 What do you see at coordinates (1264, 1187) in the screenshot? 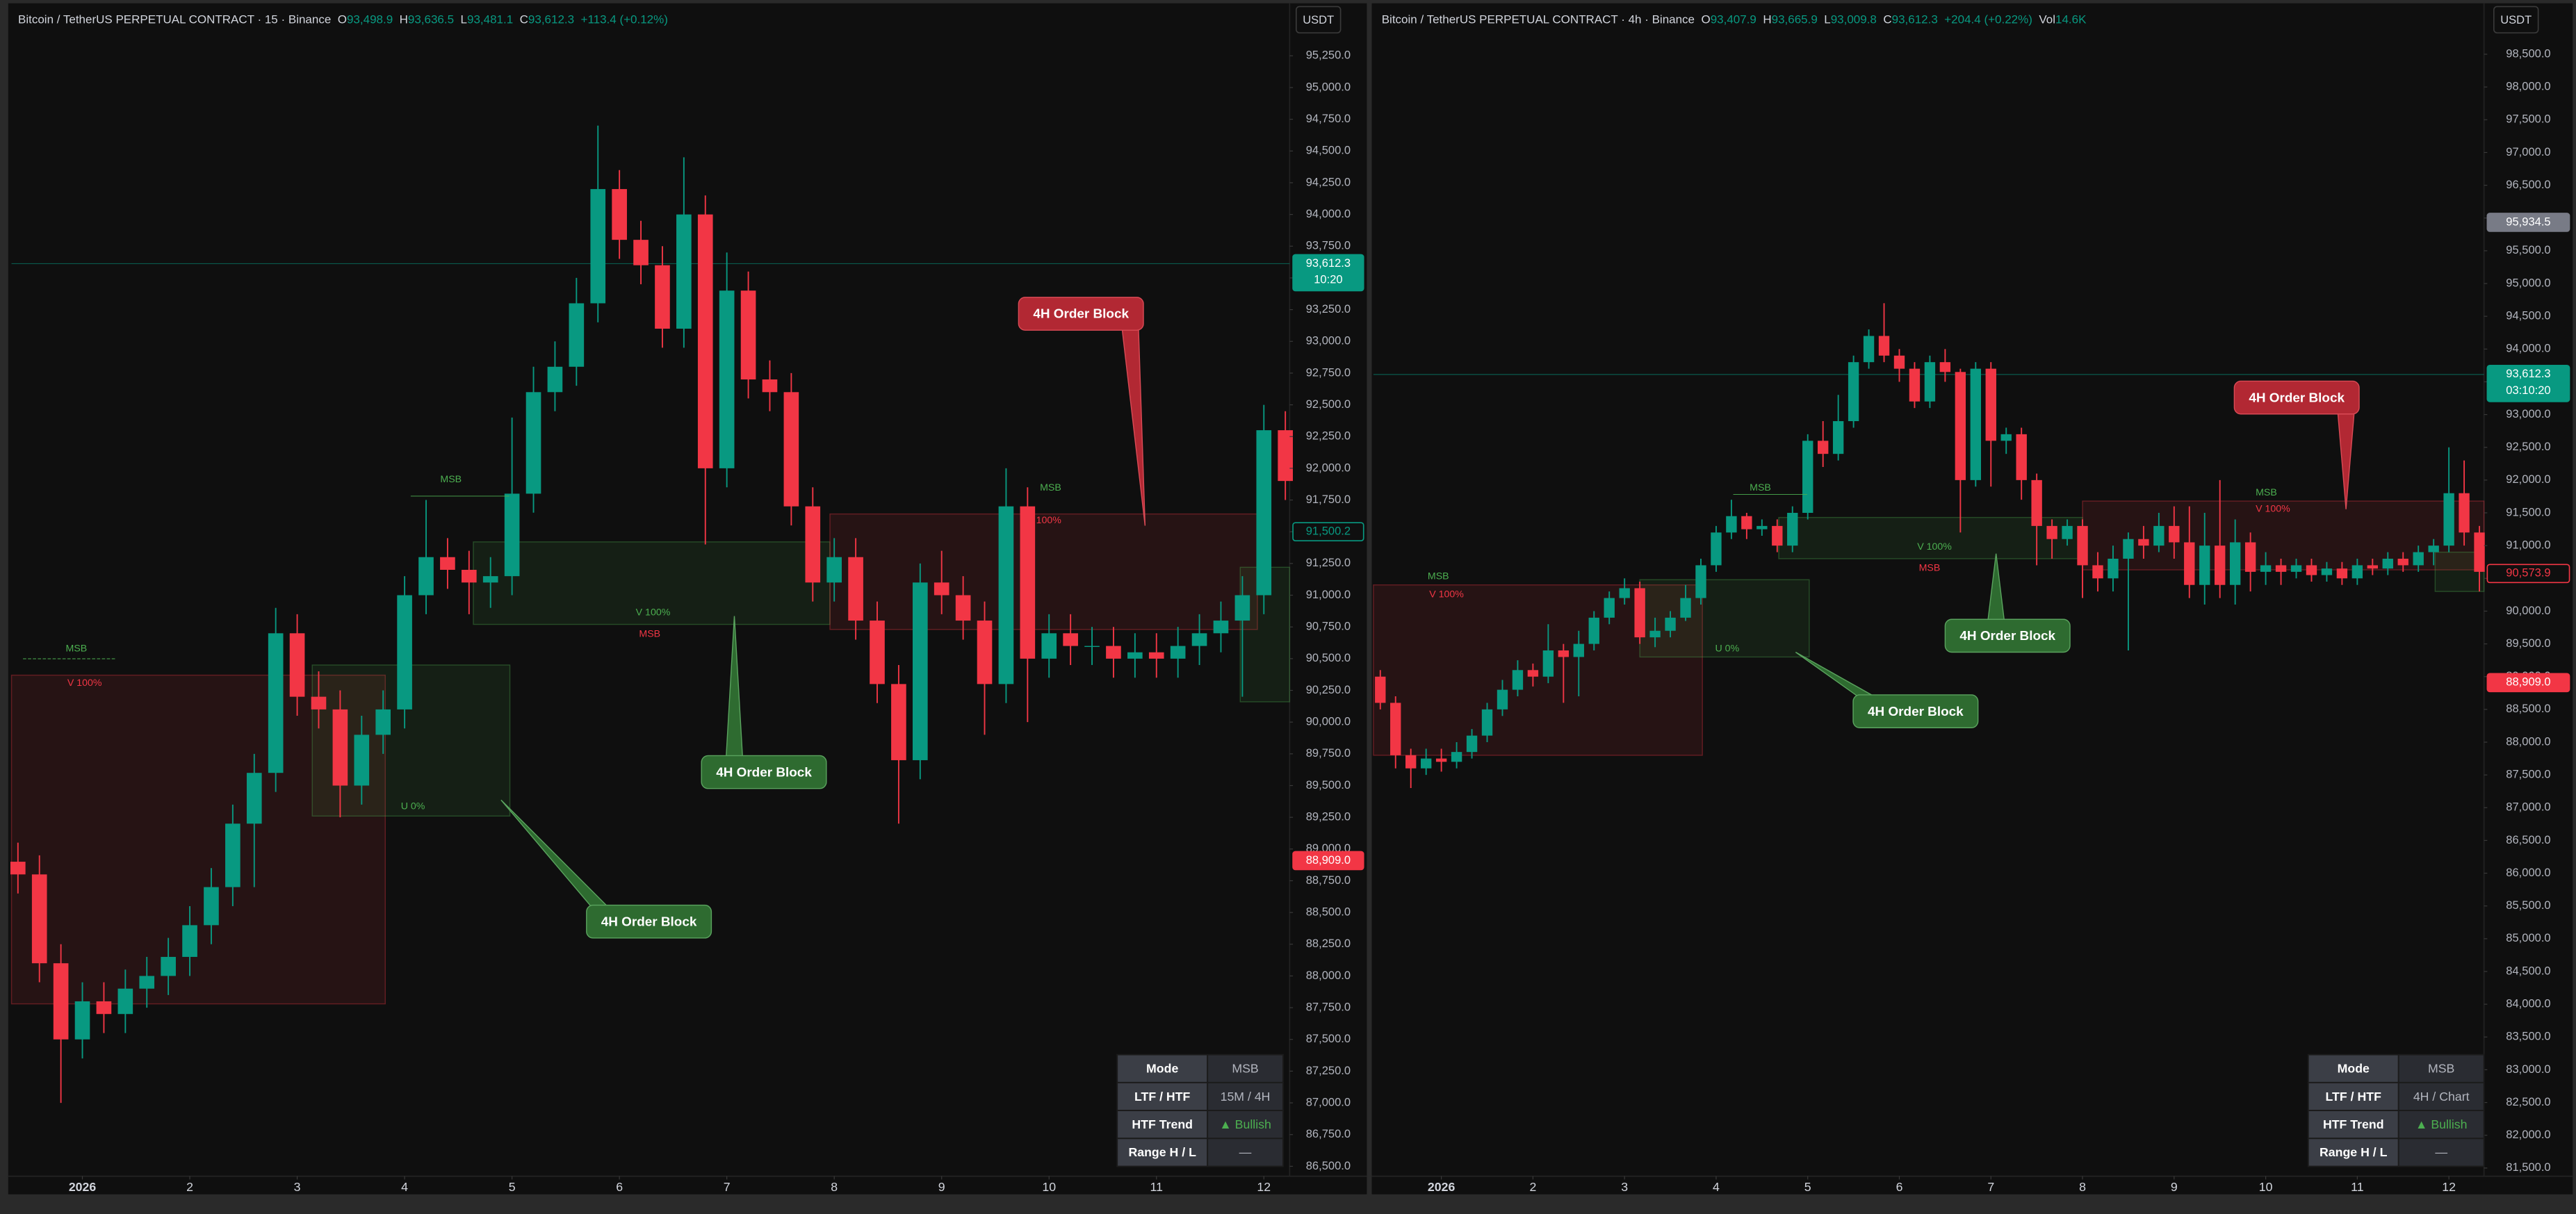
I see `x-tick-label: 12` at bounding box center [1264, 1187].